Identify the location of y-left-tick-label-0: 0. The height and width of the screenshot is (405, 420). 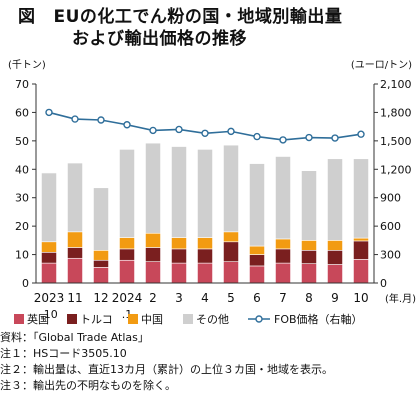
(25, 283).